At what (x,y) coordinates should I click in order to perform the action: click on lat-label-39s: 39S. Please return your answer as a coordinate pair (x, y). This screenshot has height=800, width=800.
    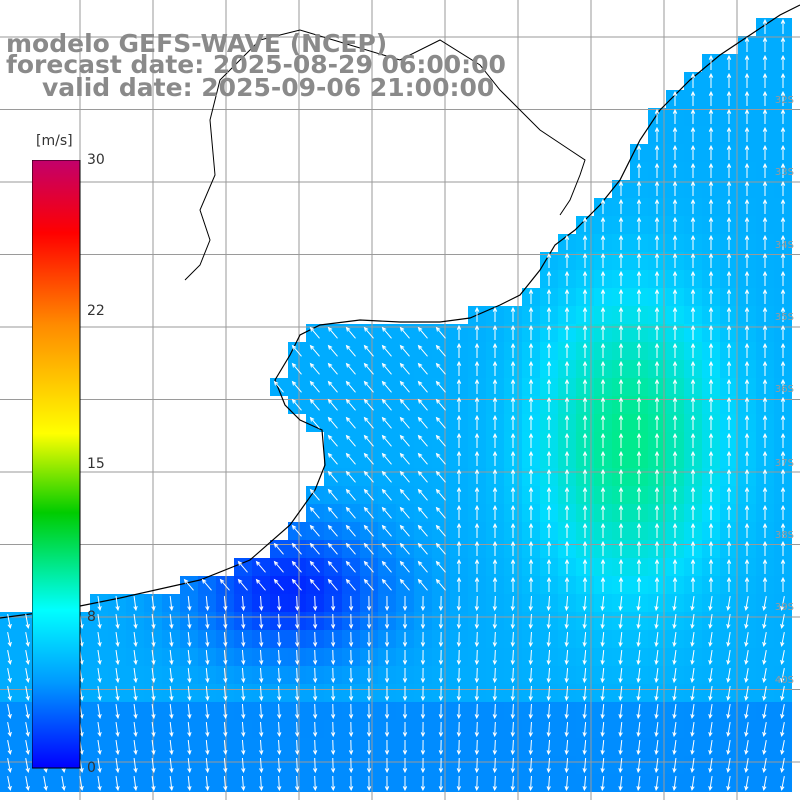
    Looking at the image, I should click on (784, 607).